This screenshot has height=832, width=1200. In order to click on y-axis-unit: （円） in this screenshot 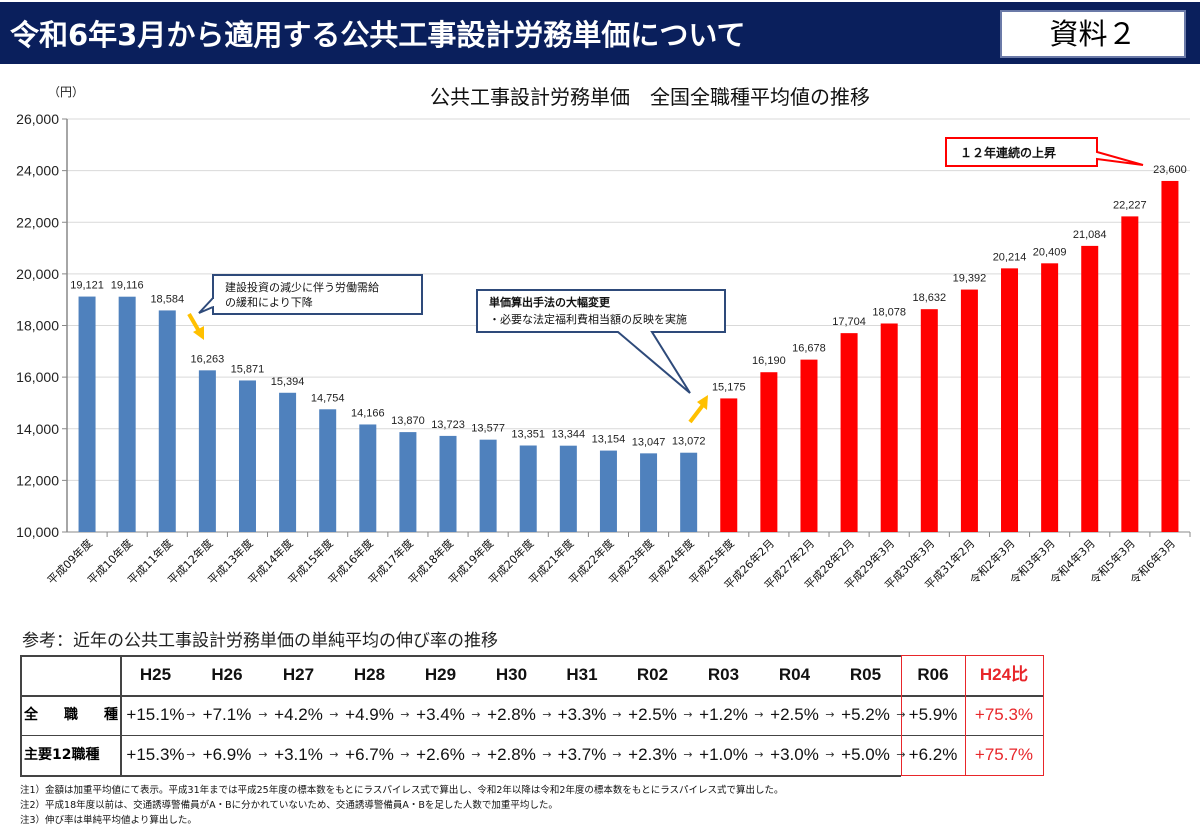, I will do `click(66, 92)`.